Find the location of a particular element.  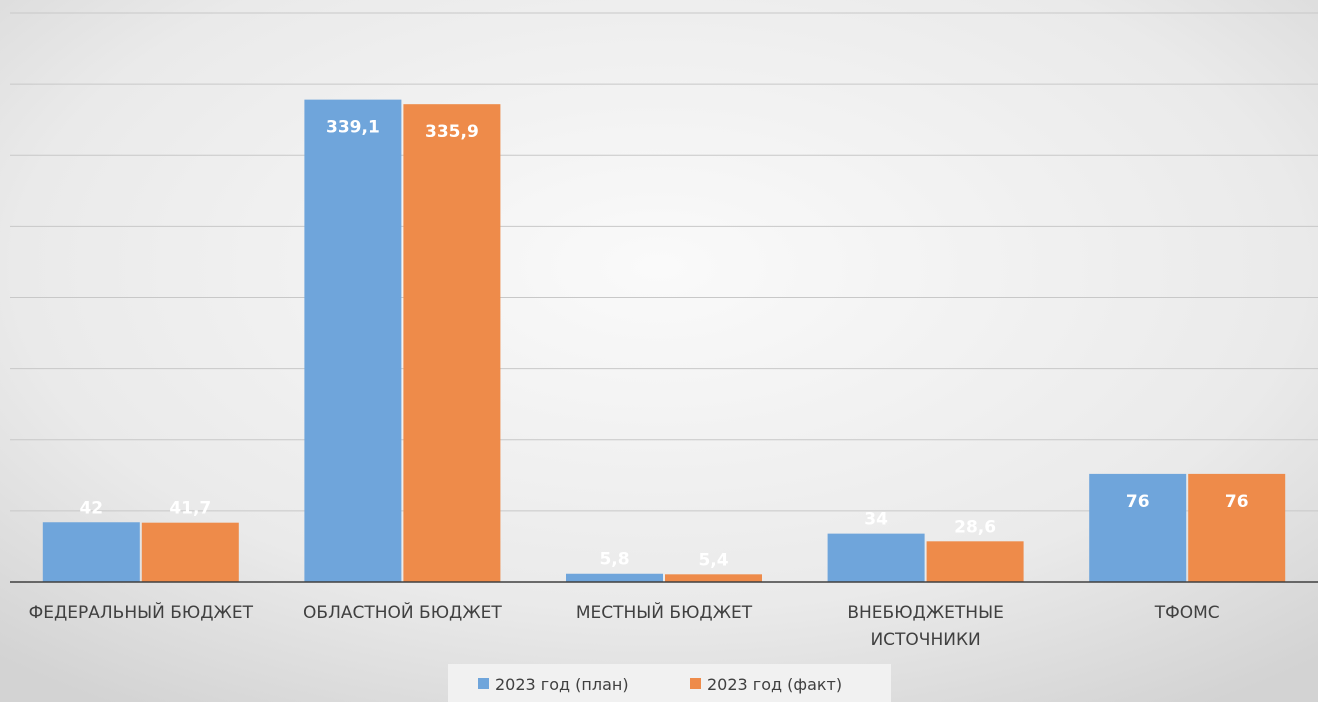

data-label: 34 is located at coordinates (876, 520).